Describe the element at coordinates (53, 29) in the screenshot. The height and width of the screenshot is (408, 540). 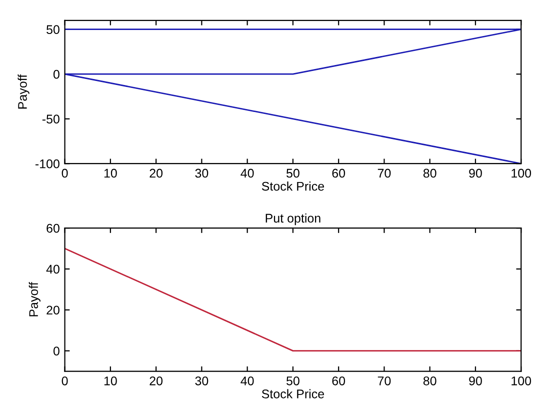
I see `y-tick-label: 50` at that location.